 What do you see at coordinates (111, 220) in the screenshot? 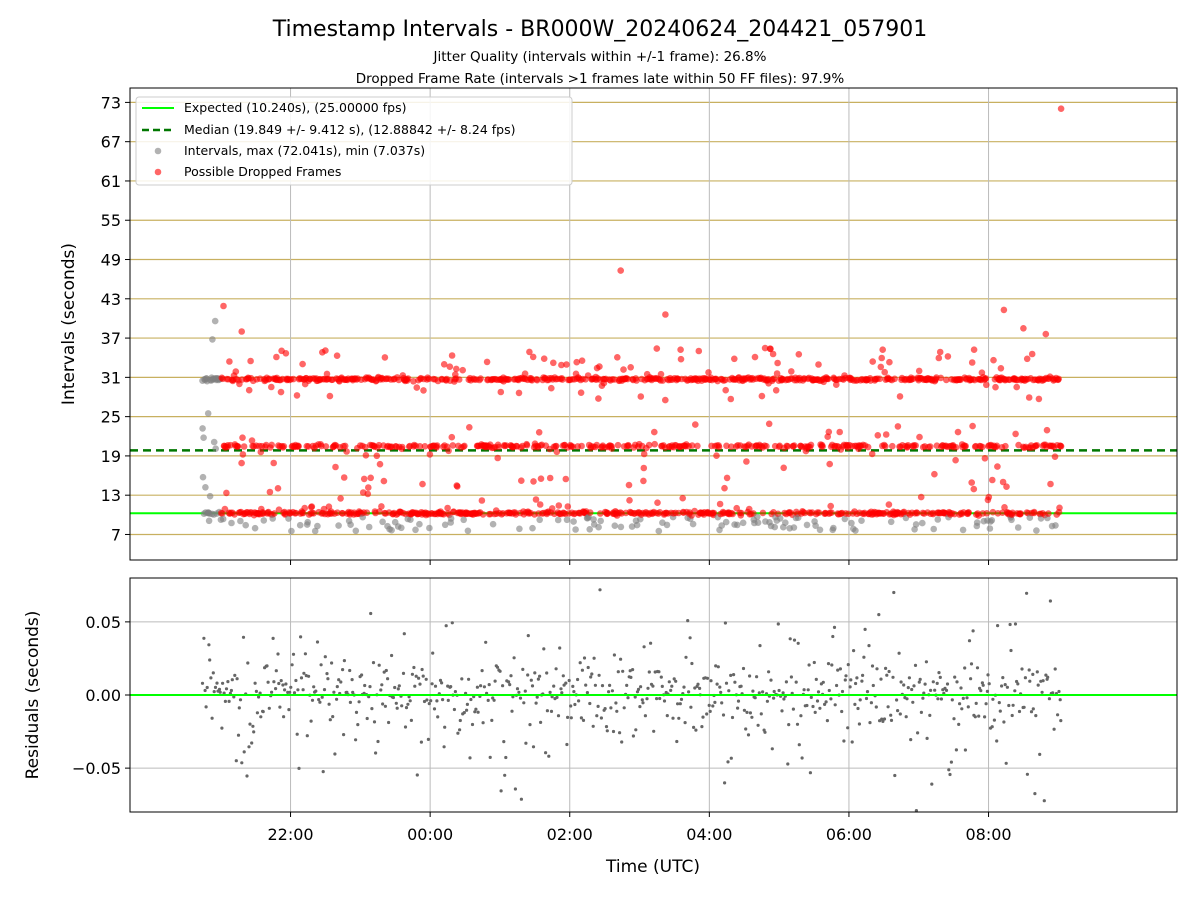
I see `top-y-tick-label: 55` at bounding box center [111, 220].